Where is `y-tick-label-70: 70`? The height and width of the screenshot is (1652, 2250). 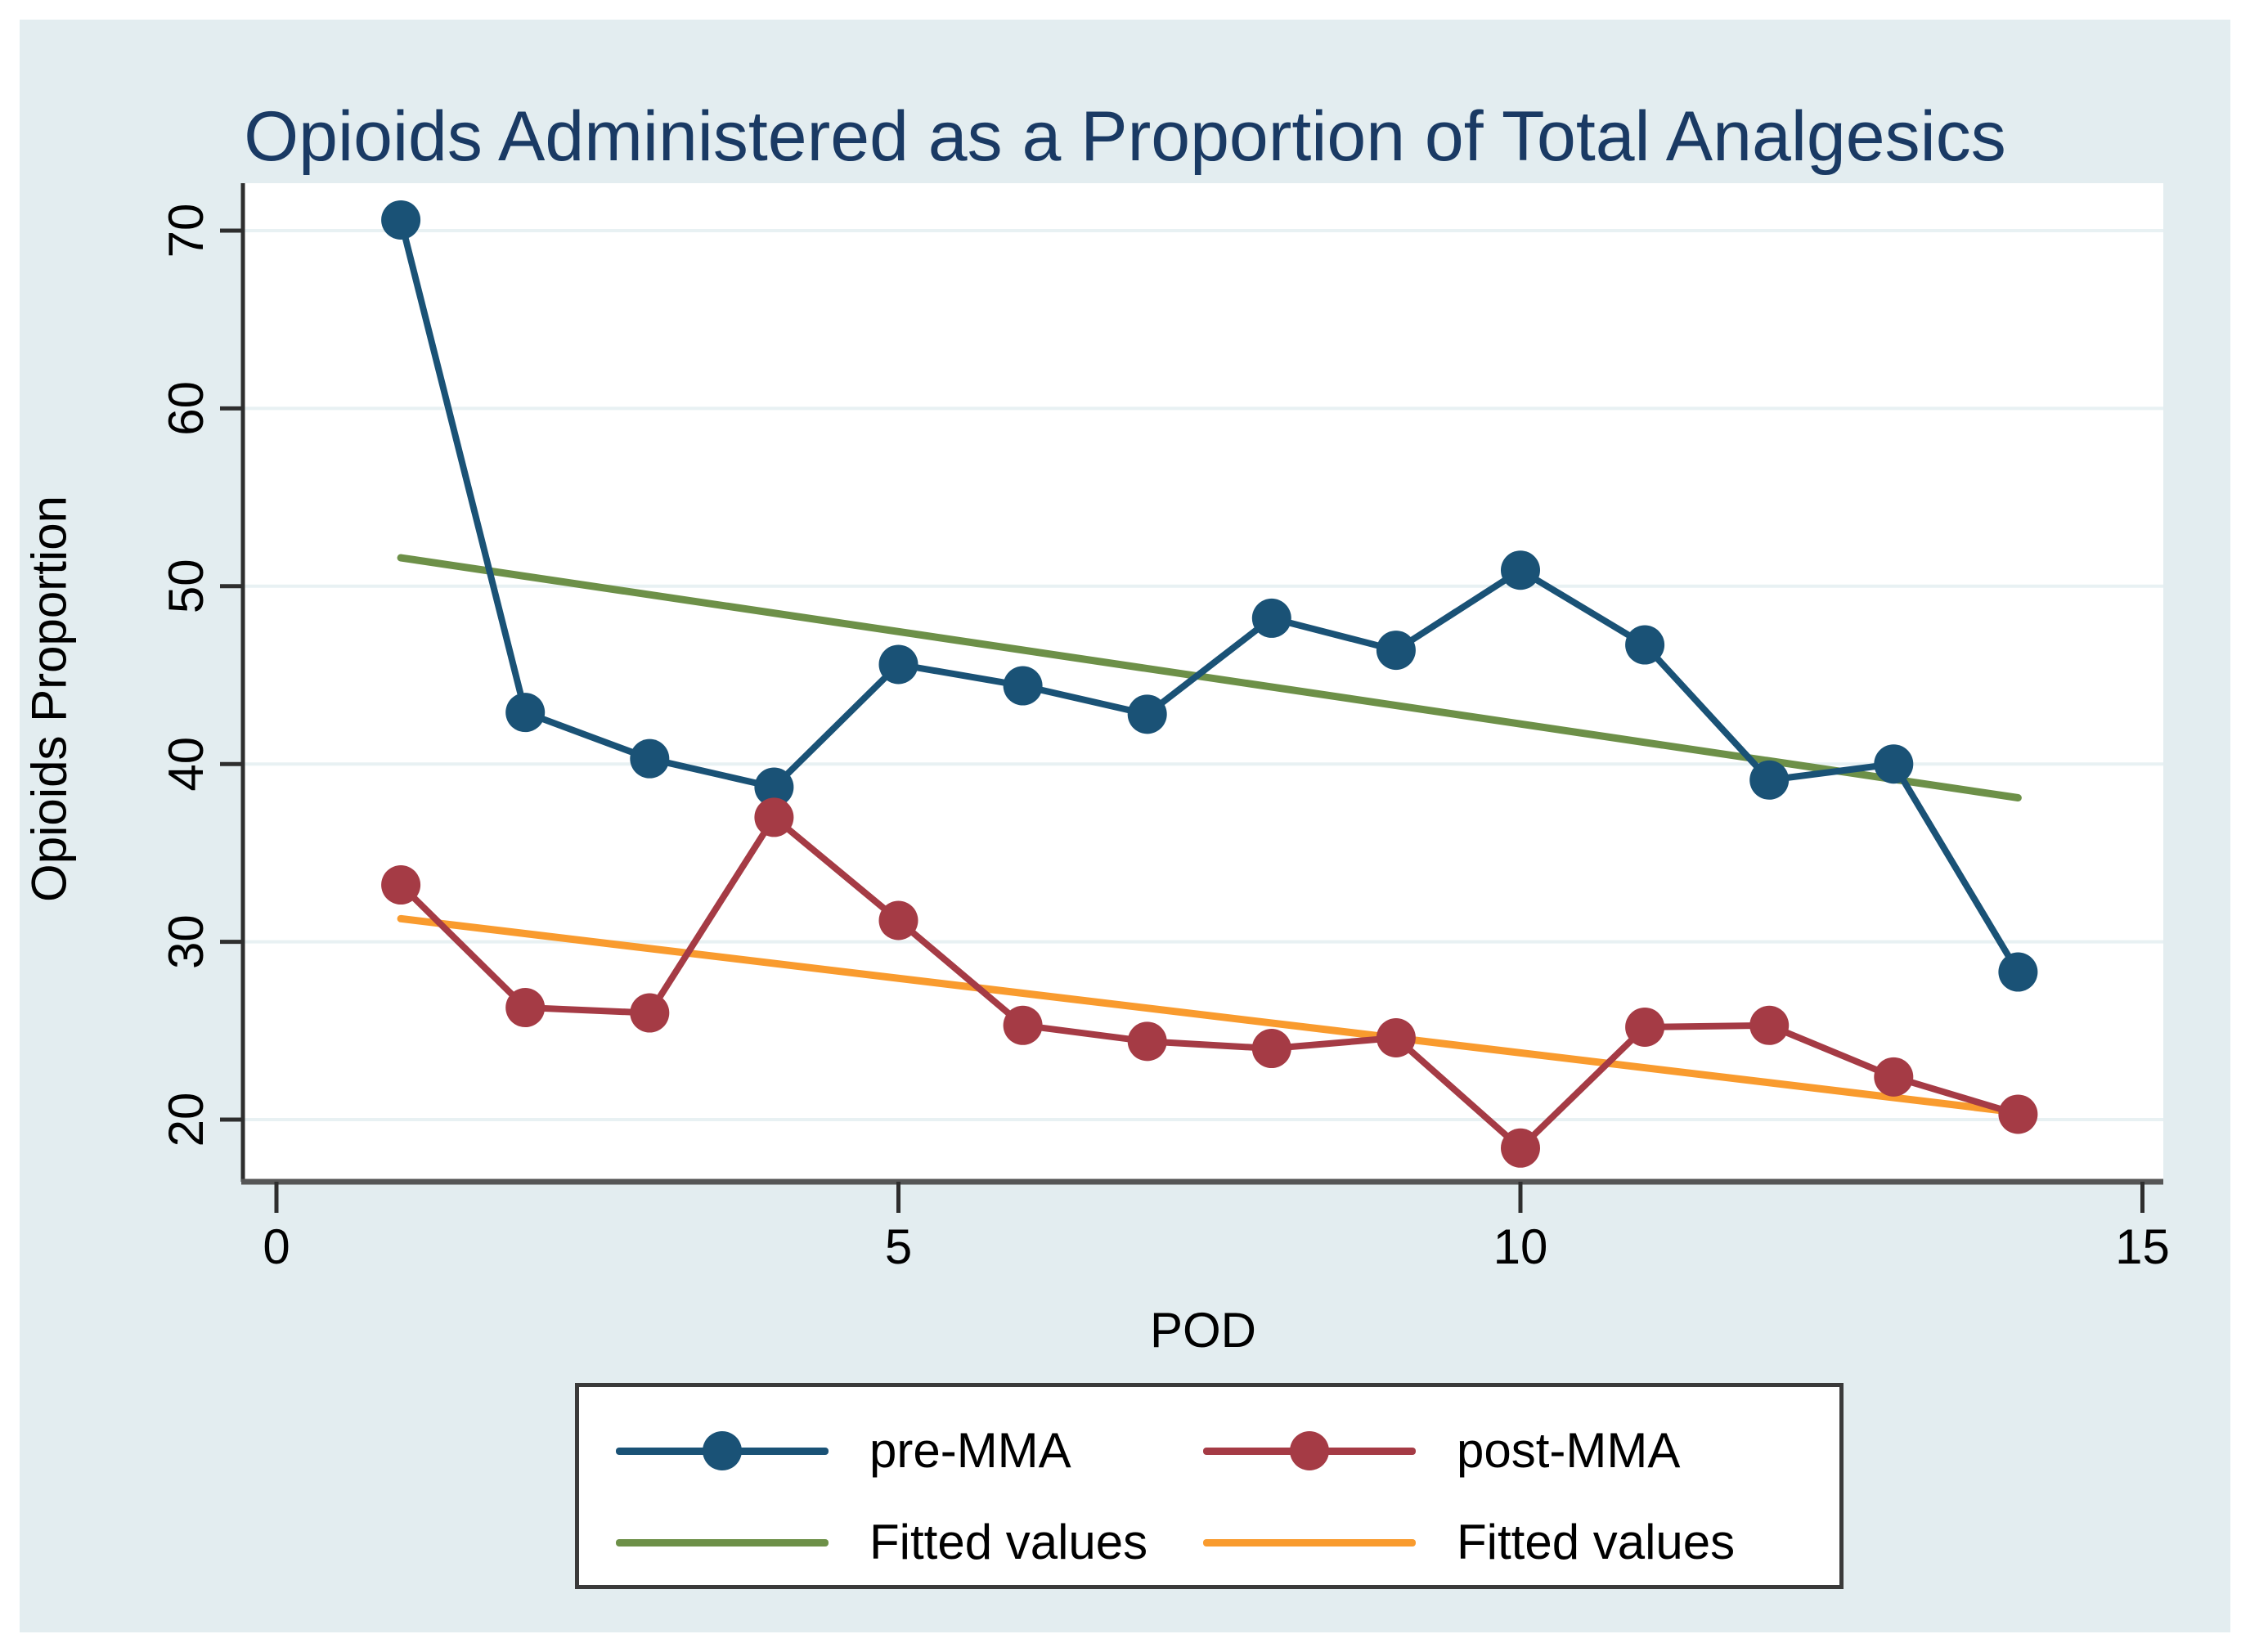 y-tick-label-70: 70 is located at coordinates (186, 231).